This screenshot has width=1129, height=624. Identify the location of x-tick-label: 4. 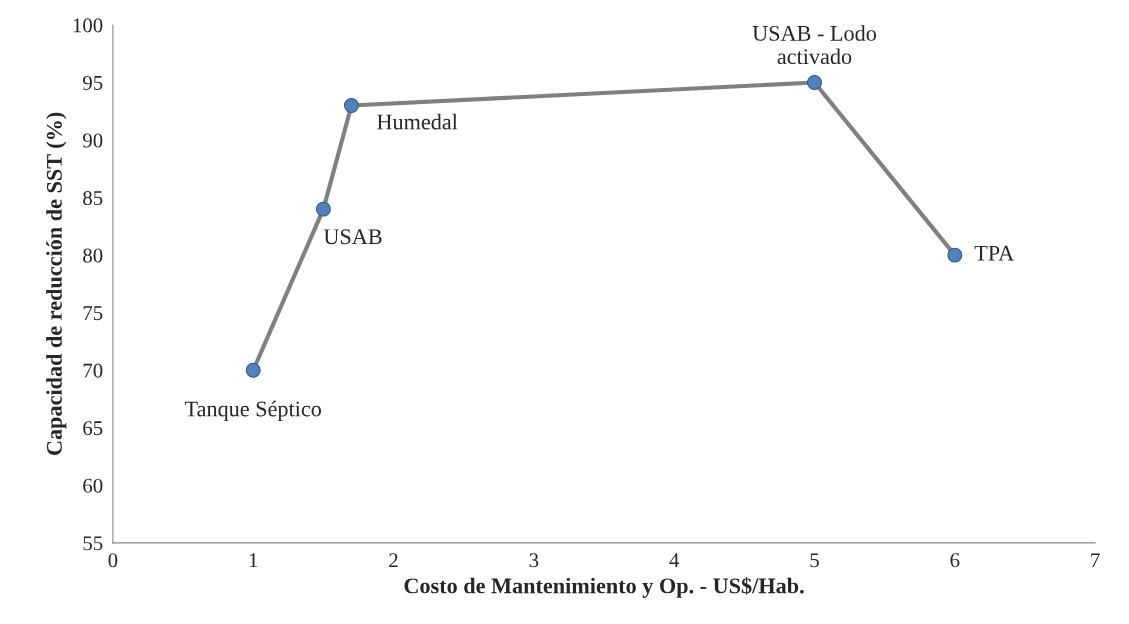
(674, 560).